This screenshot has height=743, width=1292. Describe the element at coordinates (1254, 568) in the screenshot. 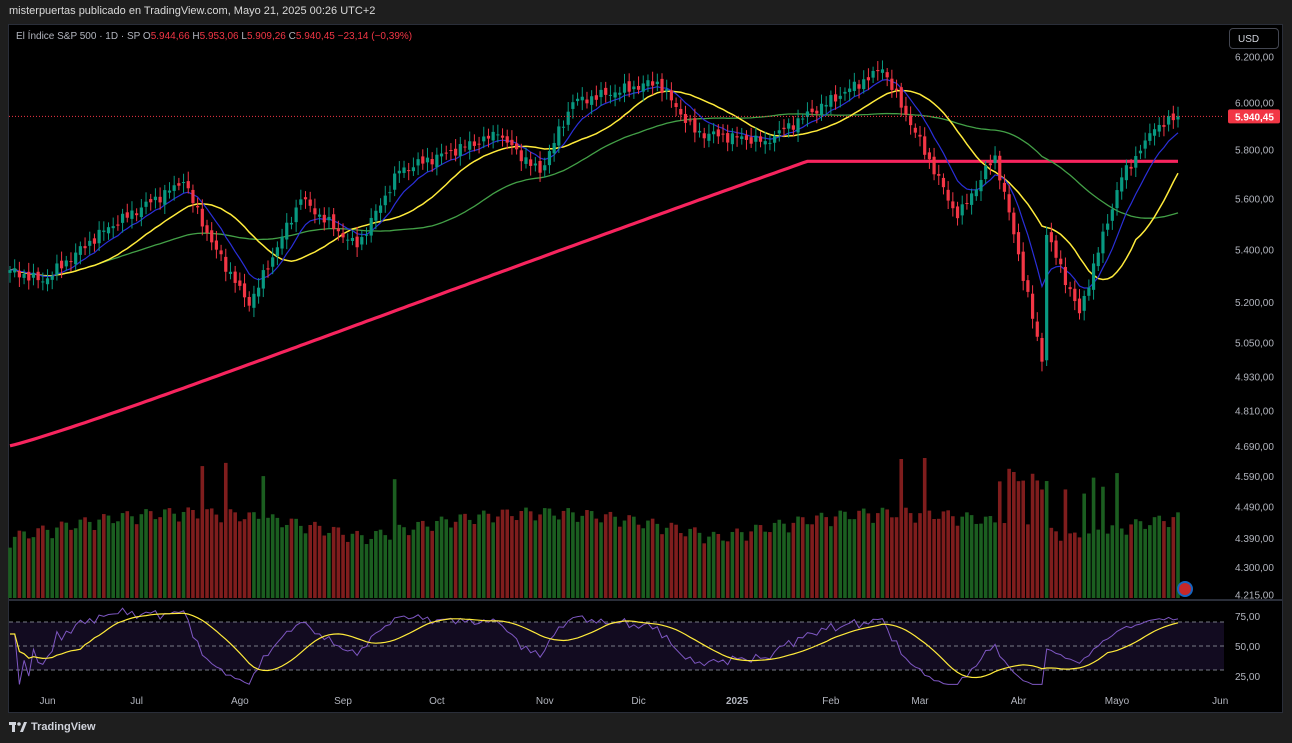

I see `price-axis-label: 4.300,00` at that location.